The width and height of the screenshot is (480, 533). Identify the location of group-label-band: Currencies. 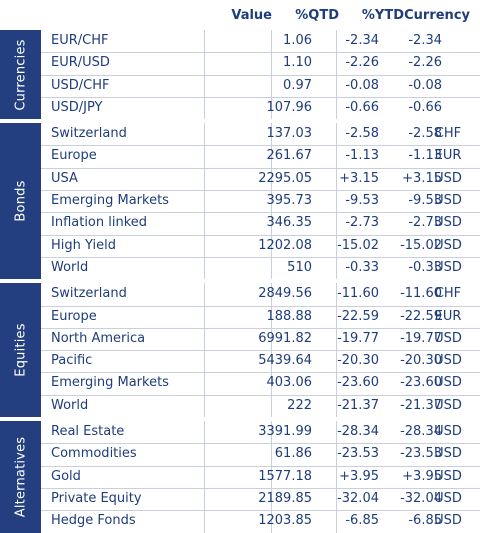
(20, 75).